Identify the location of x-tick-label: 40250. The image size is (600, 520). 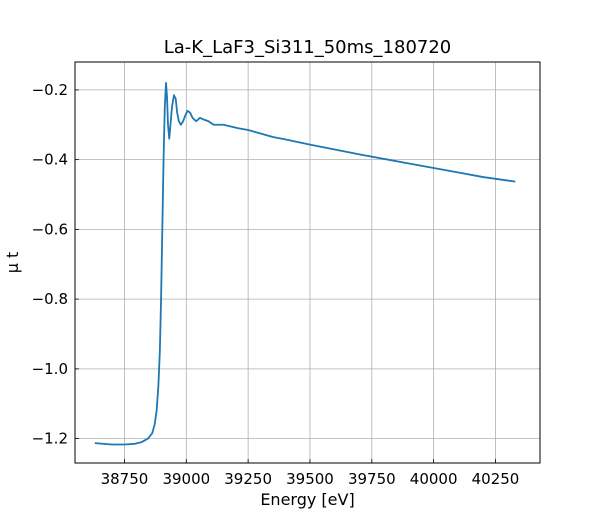
(496, 479).